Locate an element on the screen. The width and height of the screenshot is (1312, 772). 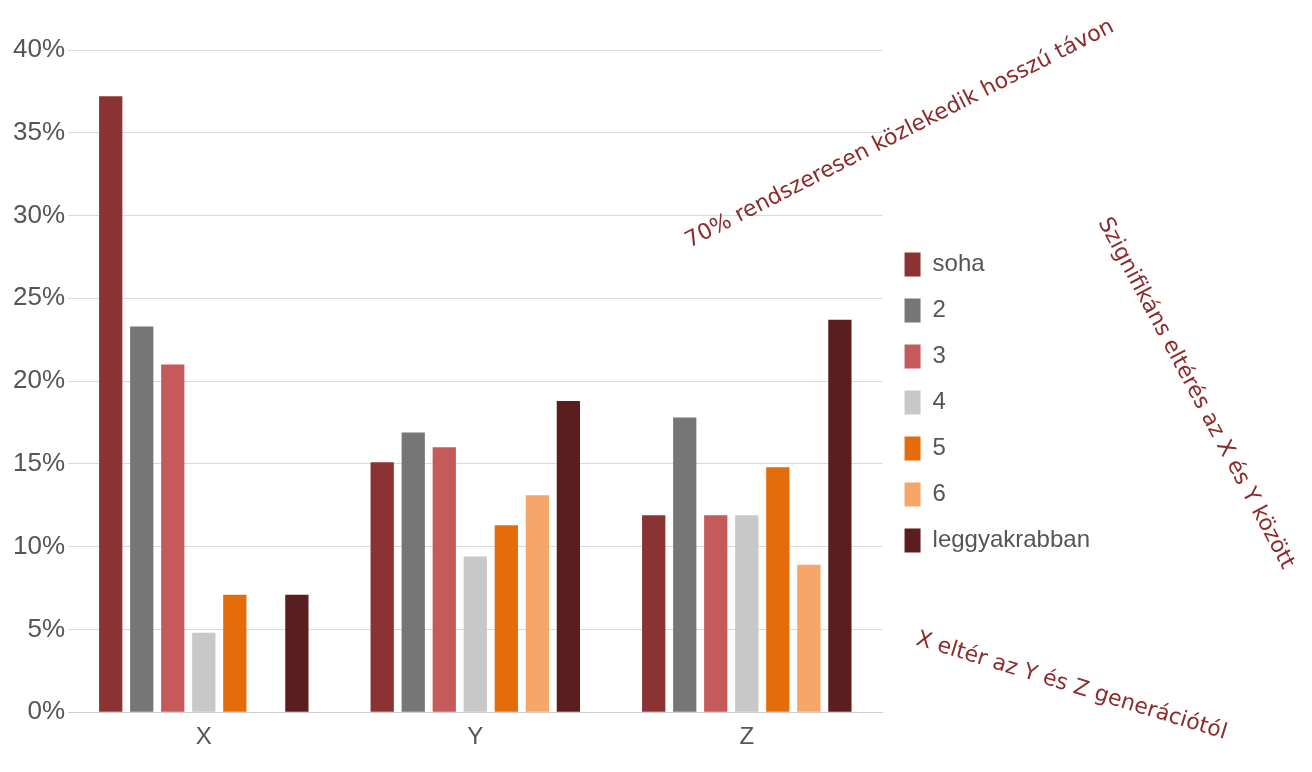
y-tick-label: 25% is located at coordinates (39, 296).